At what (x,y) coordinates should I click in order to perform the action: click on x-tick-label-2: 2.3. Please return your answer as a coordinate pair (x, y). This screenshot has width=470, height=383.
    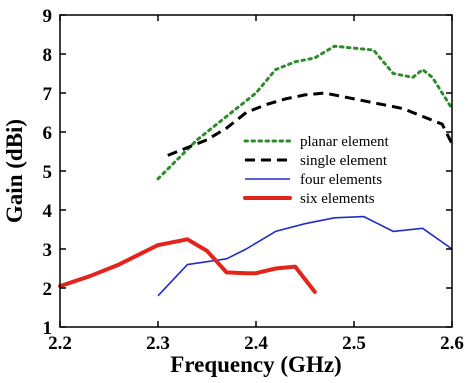
    Looking at the image, I should click on (158, 343).